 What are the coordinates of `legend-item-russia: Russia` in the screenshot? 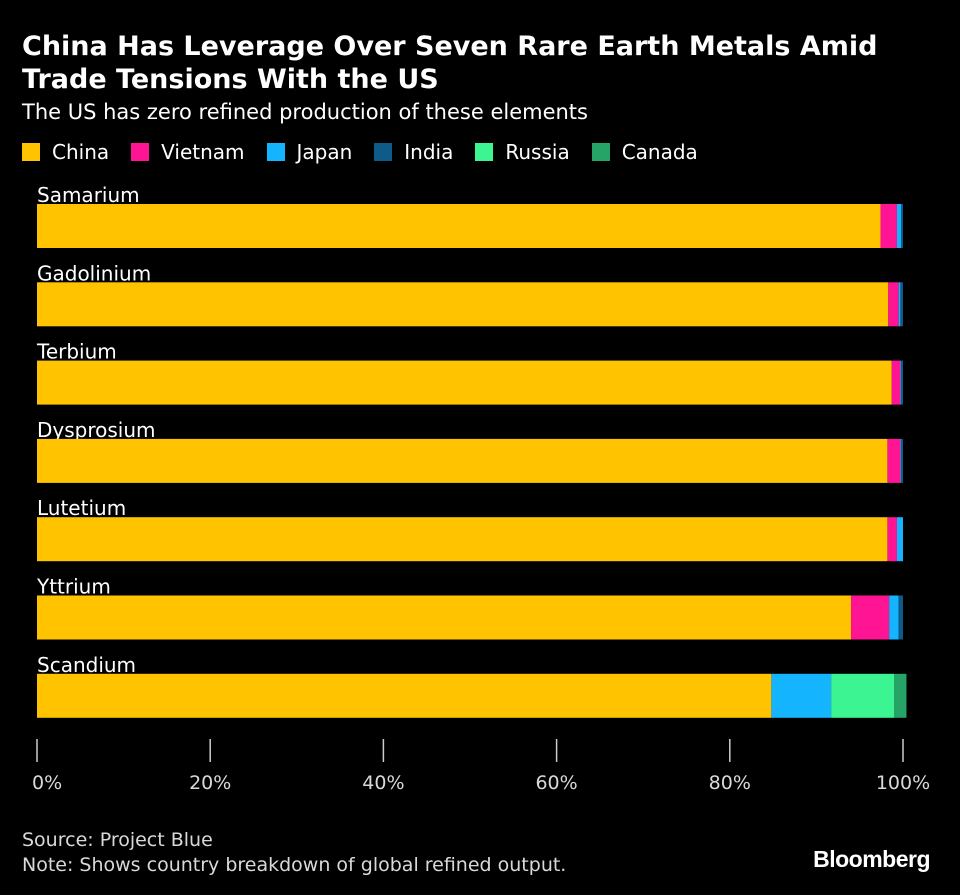 It's located at (522, 152).